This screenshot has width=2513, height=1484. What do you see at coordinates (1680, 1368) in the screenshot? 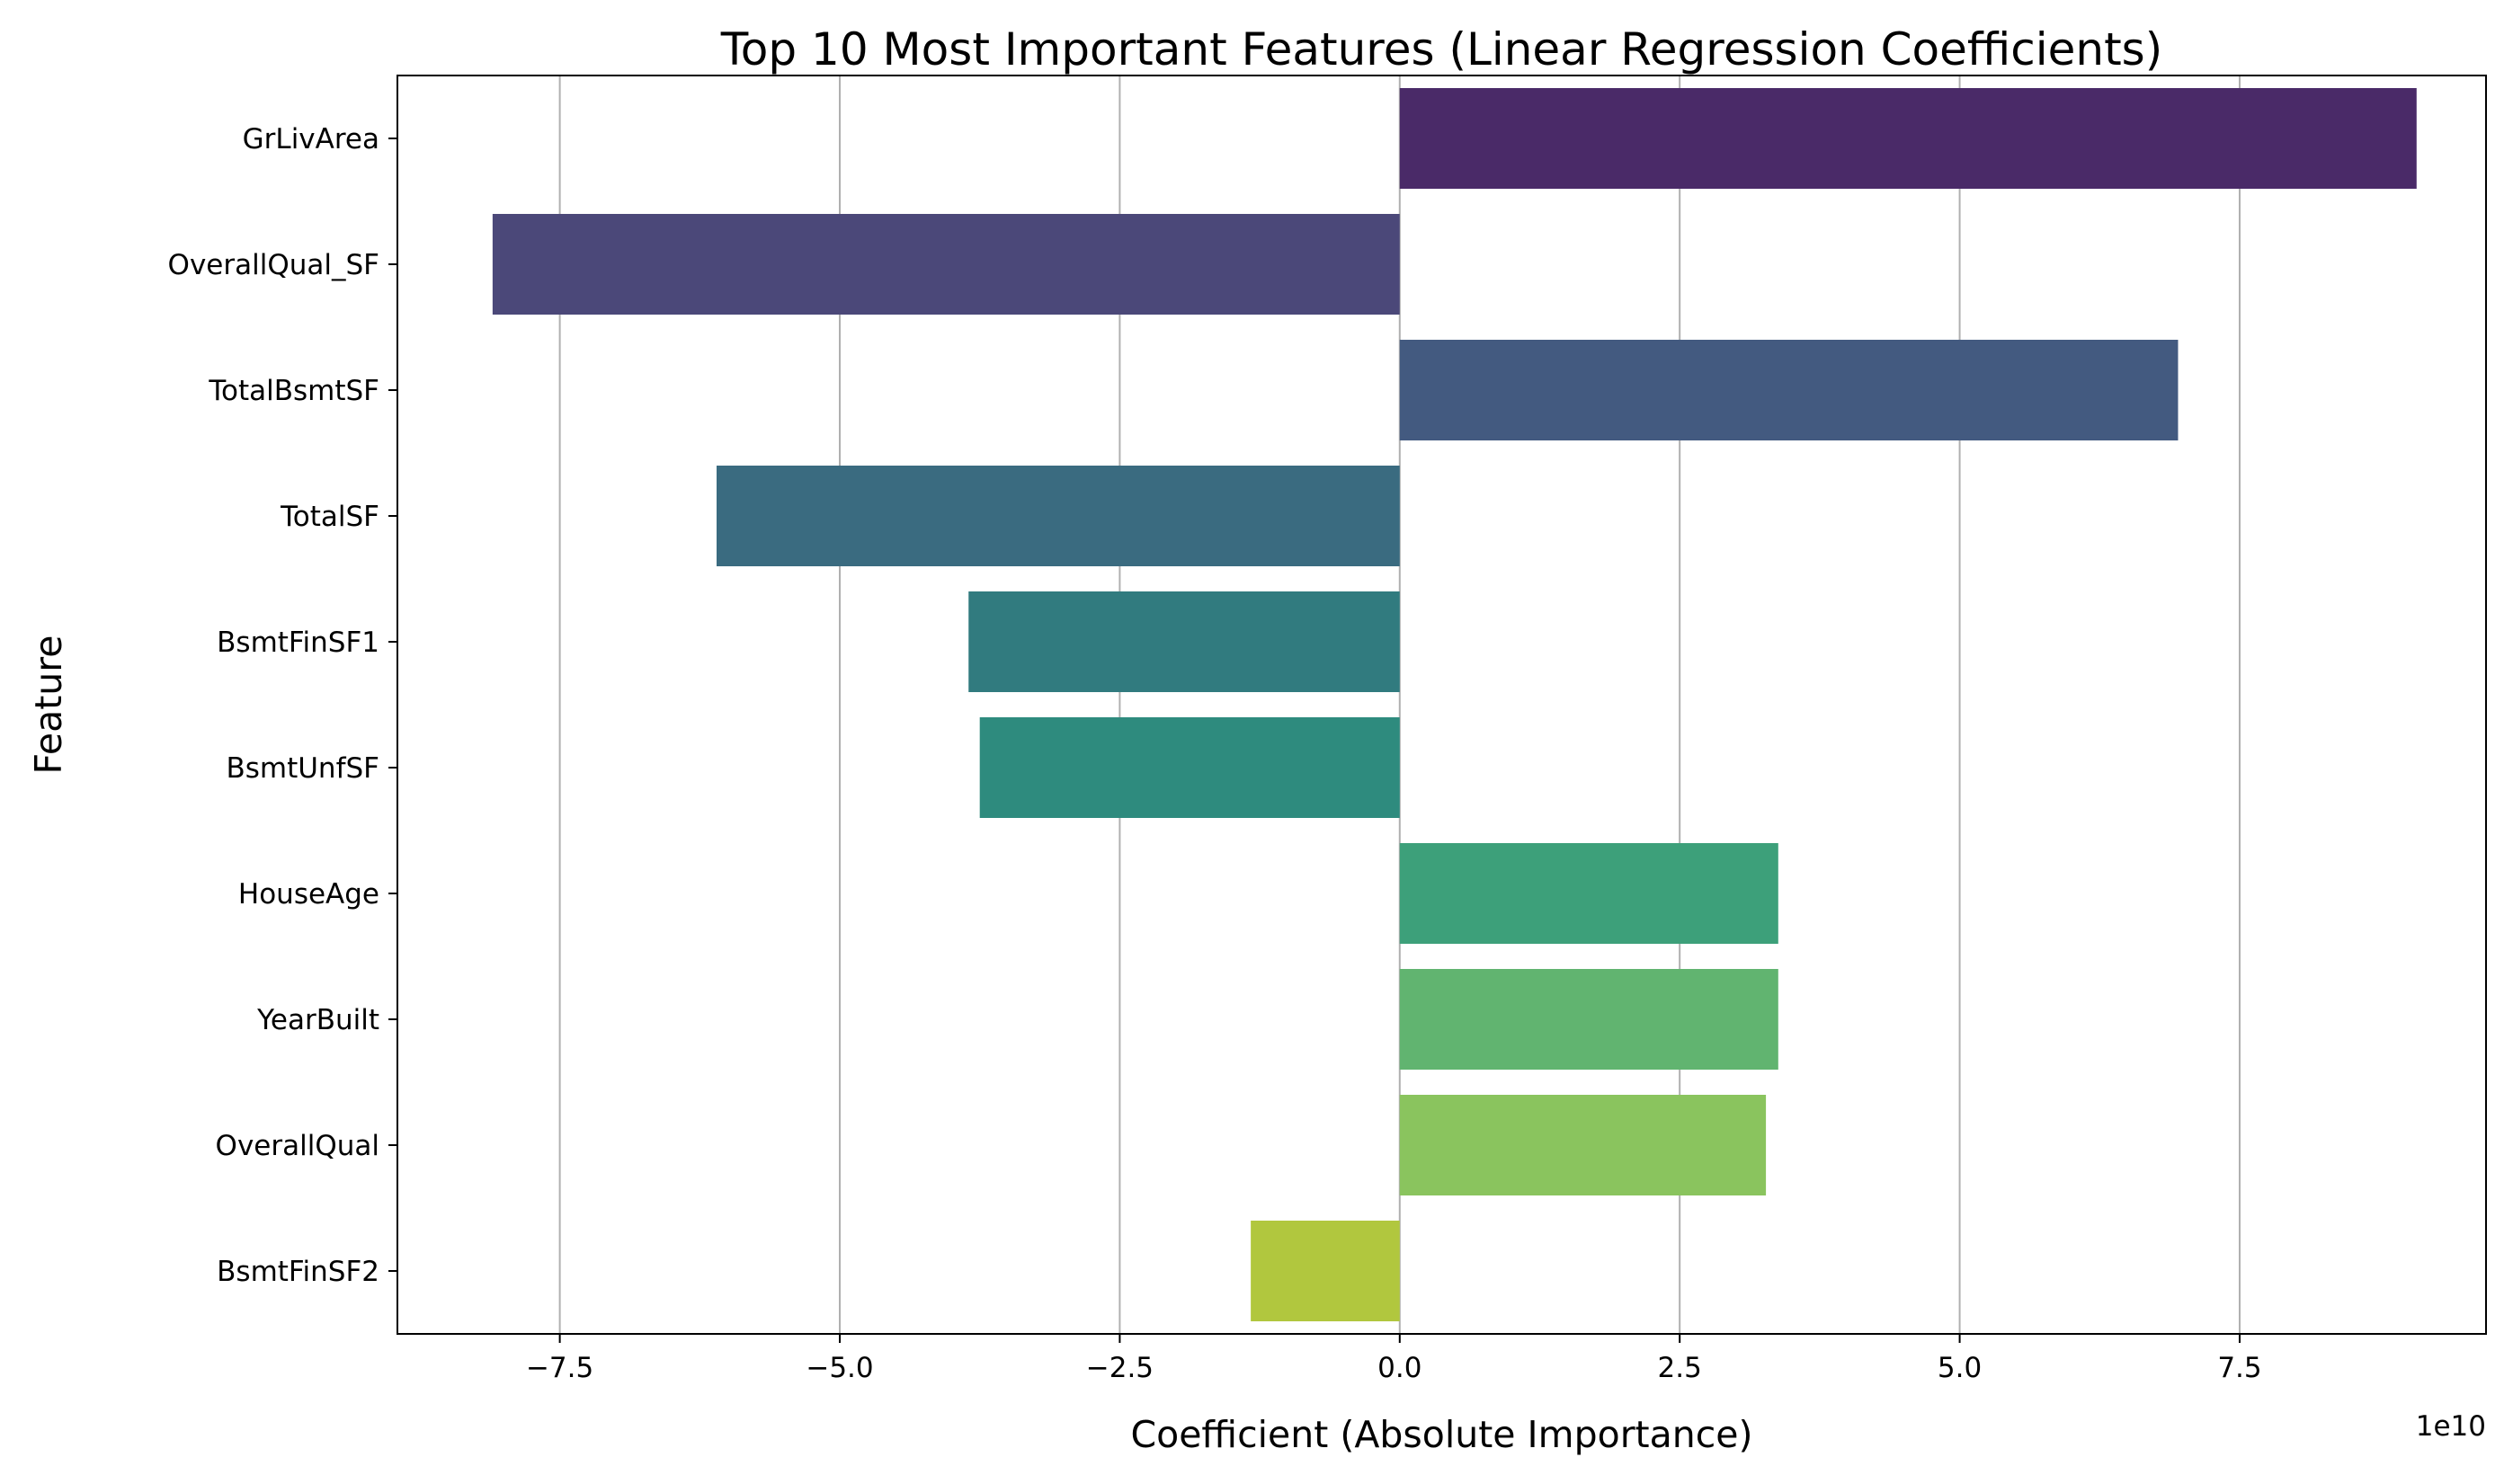
I see `x-tick-label: 2.5` at bounding box center [1680, 1368].